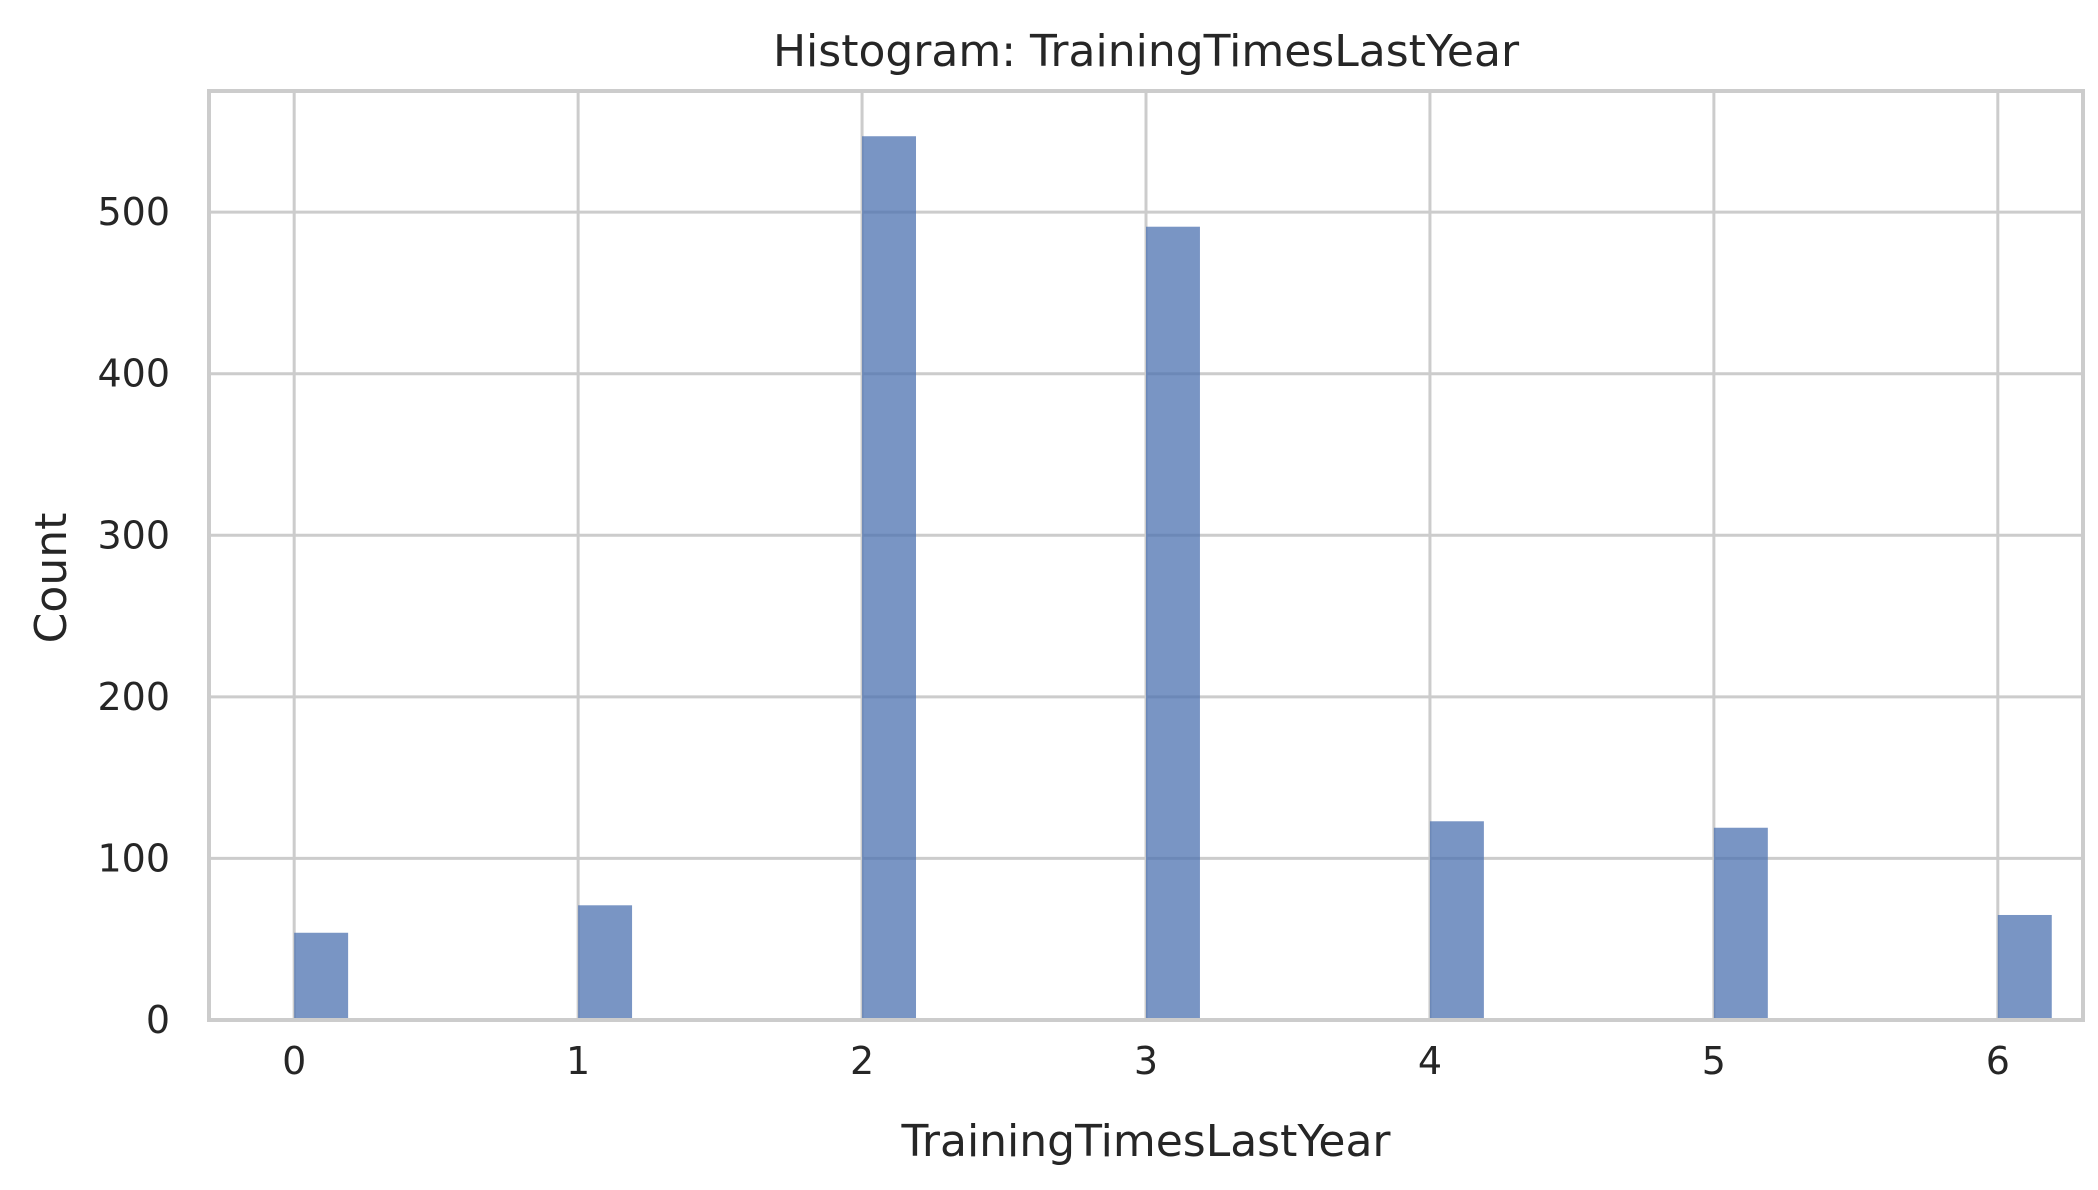  I want to click on x-axis-label: TrainingTimesLastYear, so click(1145, 1141).